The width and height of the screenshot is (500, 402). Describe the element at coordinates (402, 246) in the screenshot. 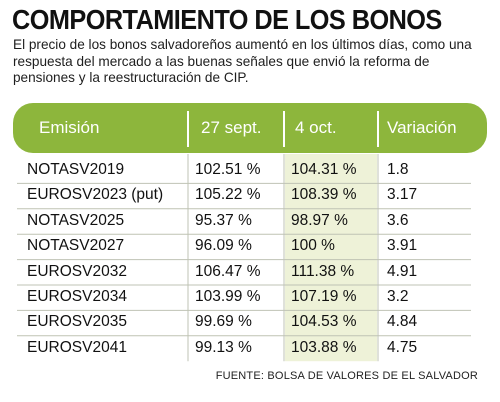

I see `table-cell: 3.91` at that location.